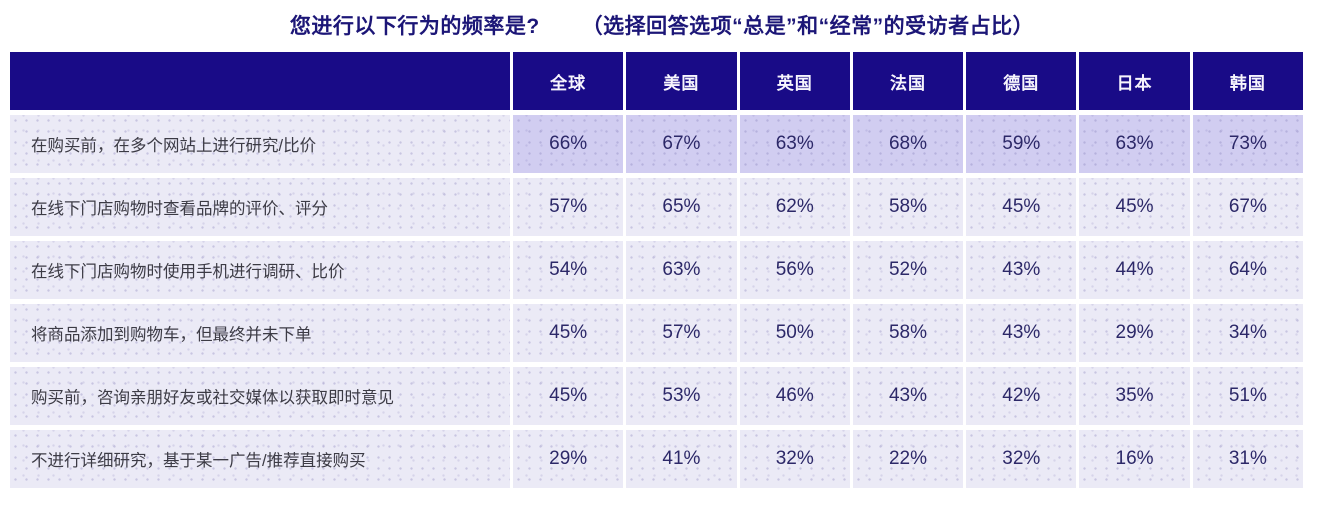  Describe the element at coordinates (1134, 459) in the screenshot. I see `value-cell: 16%` at that location.